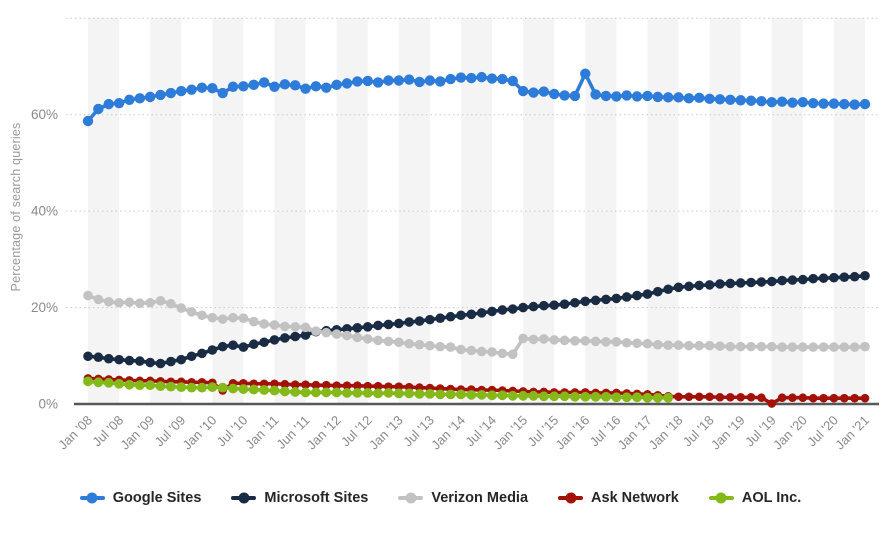 The image size is (881, 535). I want to click on legend-item-google-sites: Google Sites, so click(140, 498).